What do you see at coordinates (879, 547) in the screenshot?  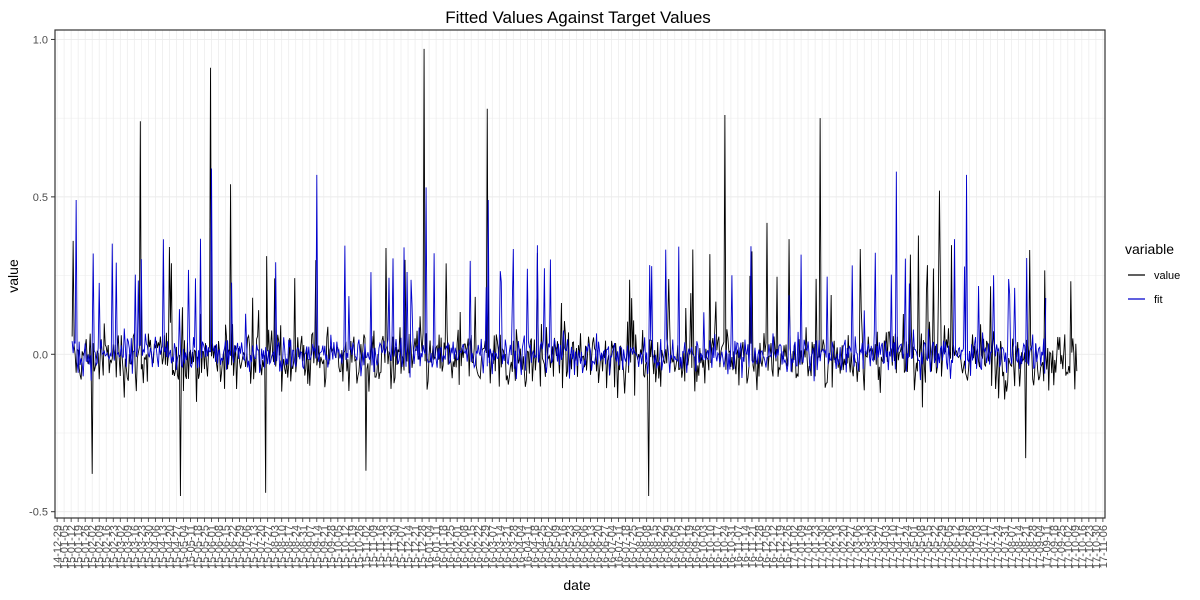 I see `x-tick-label: 17-03-27` at bounding box center [879, 547].